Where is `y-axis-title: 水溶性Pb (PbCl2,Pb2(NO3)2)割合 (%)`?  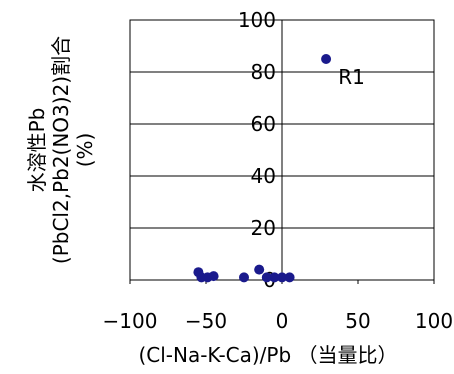
y-axis-title: 水溶性Pb (PbCl2,Pb2(NO3)2)割合 (%) is located at coordinates (61, 150).